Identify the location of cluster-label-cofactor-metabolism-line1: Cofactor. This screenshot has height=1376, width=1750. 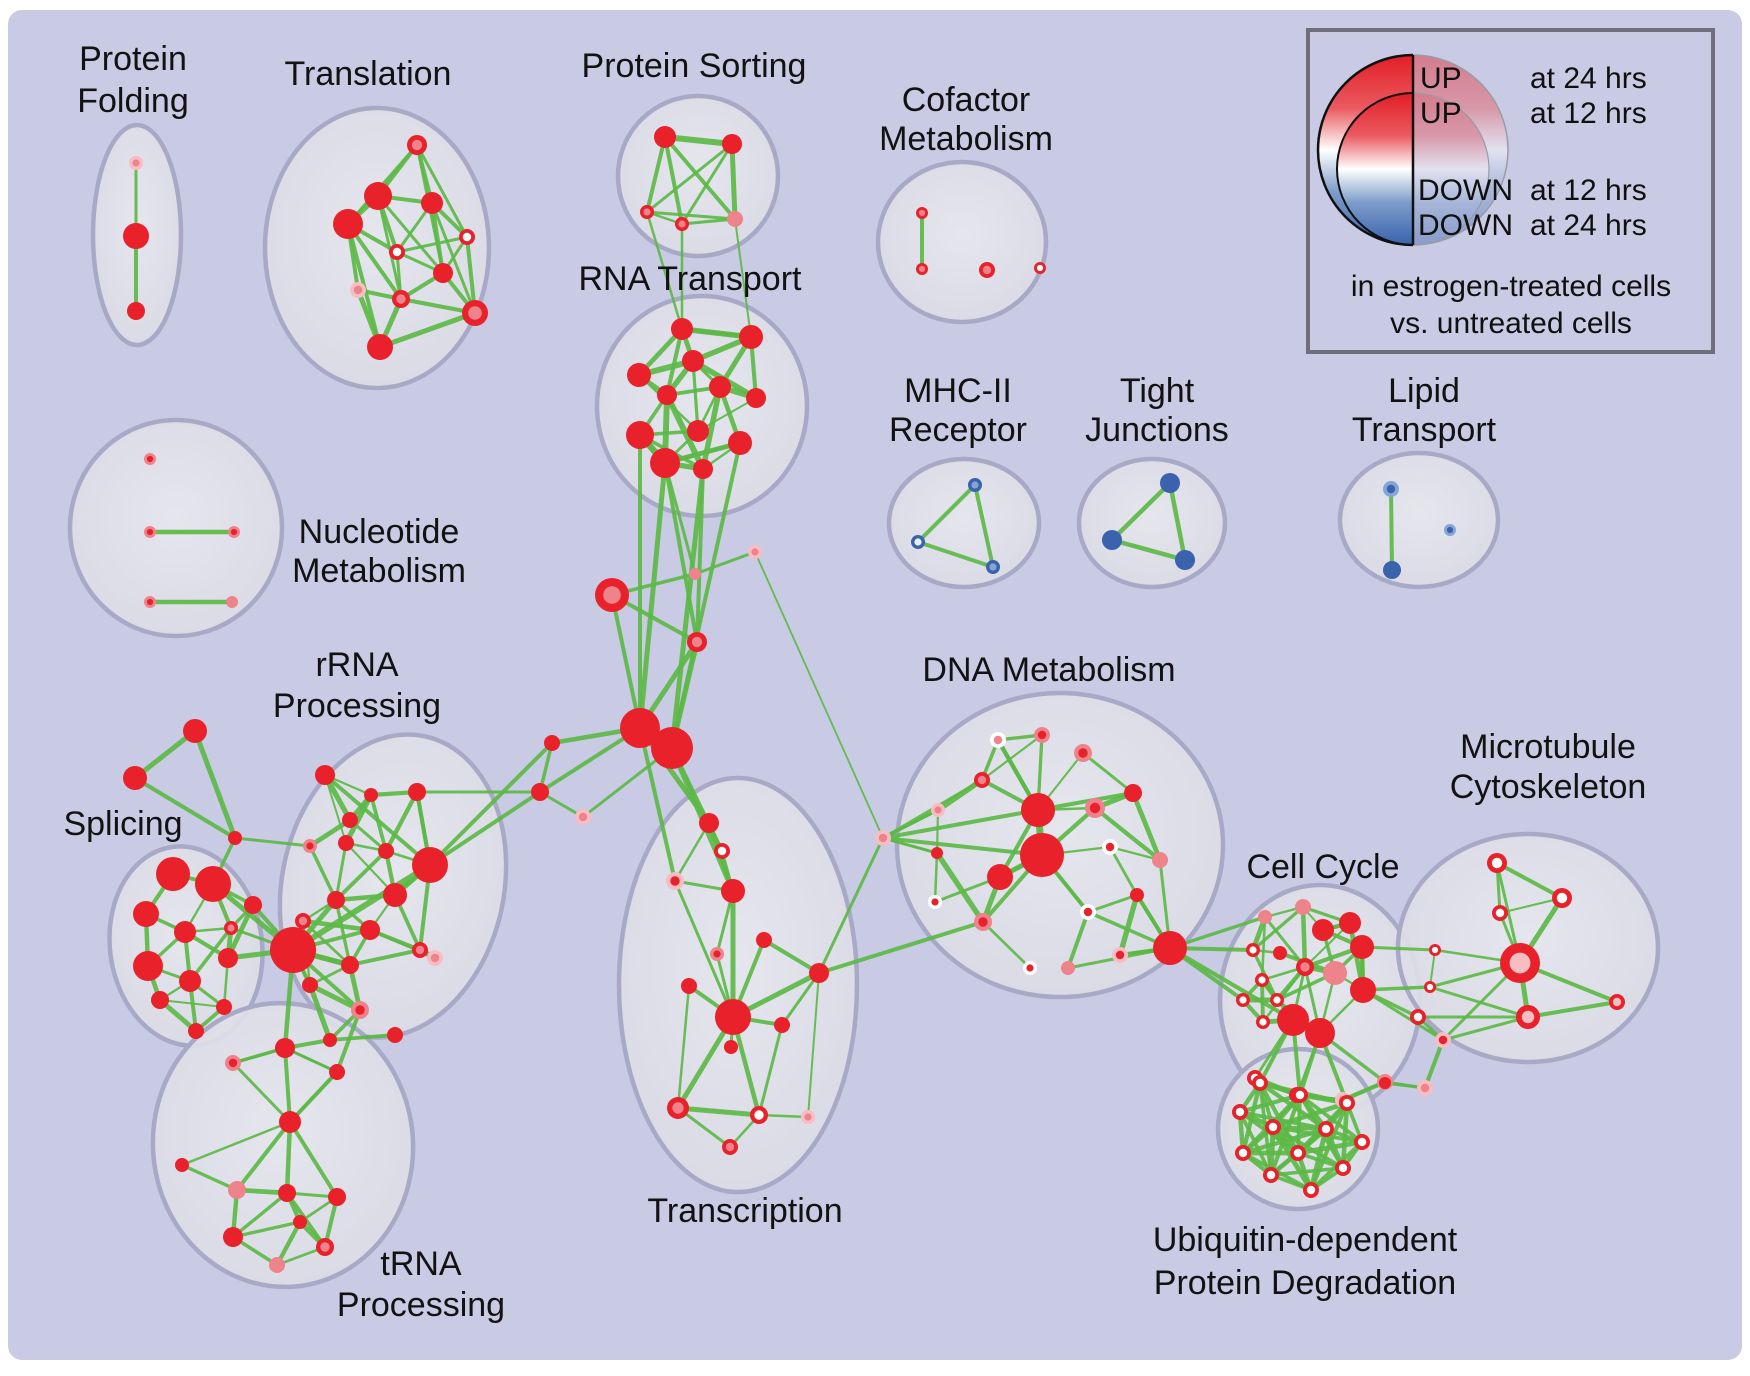
(966, 100).